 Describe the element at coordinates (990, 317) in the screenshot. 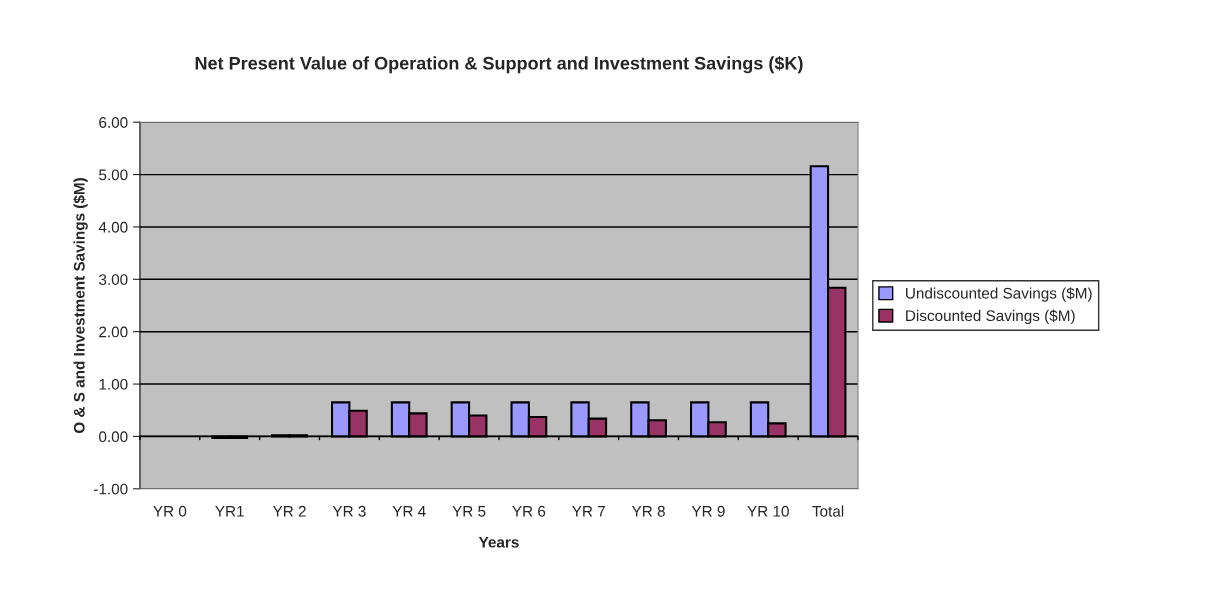

I see `legend-label: Discounted Savings ($M)` at that location.